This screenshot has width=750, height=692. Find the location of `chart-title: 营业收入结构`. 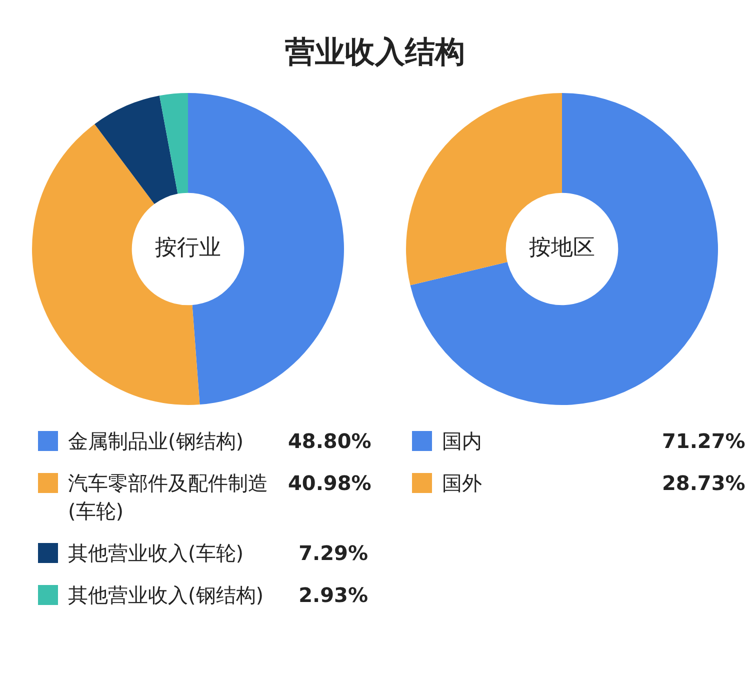

chart-title: 营业收入结构 is located at coordinates (375, 53).